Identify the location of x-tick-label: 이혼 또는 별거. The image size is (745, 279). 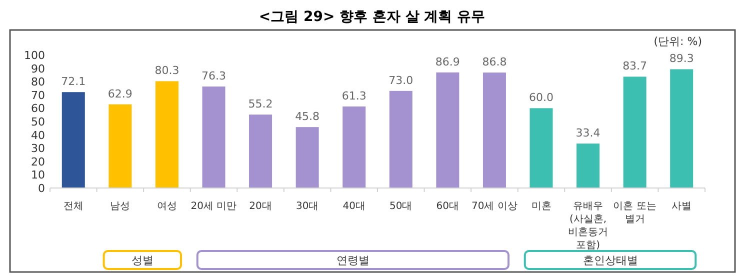
(634, 213).